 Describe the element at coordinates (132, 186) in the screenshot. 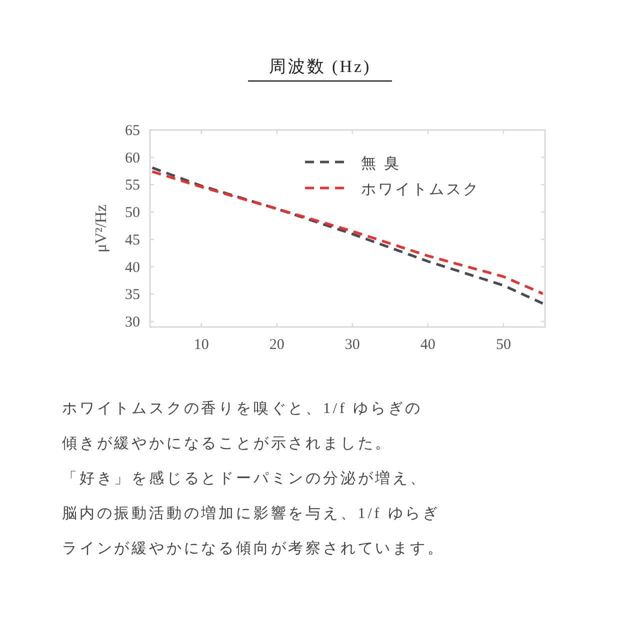

I see `y-tick-label: 55` at that location.